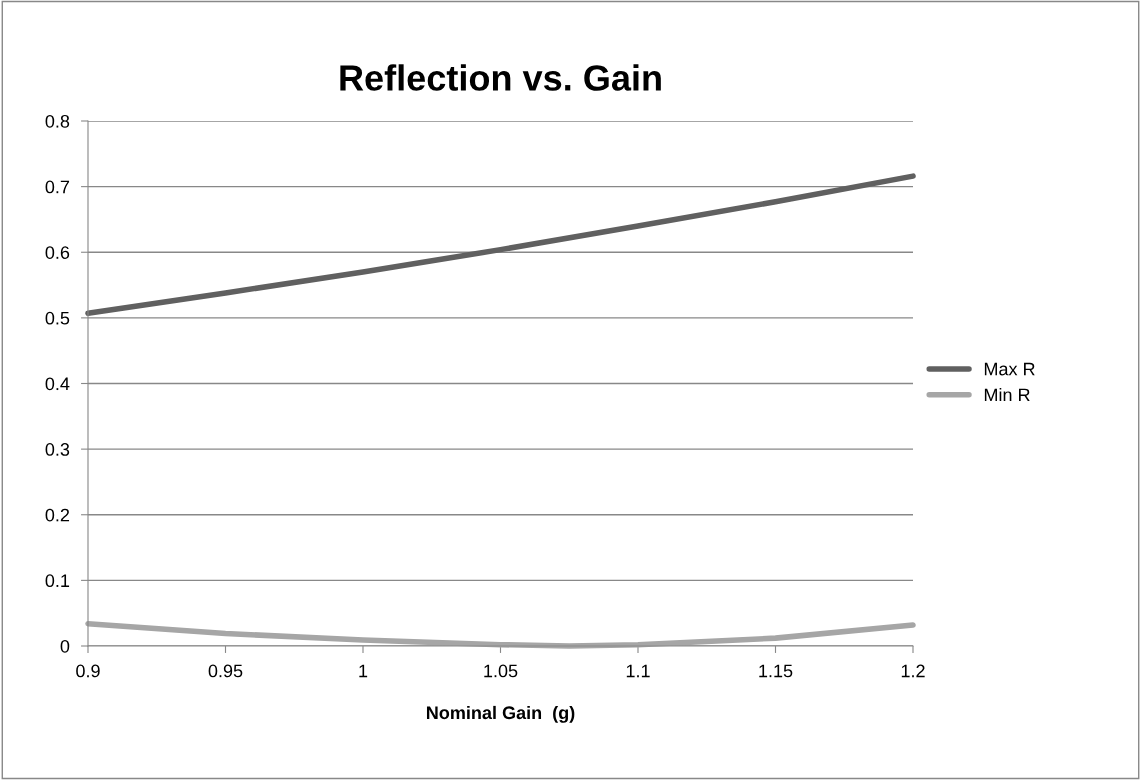 The image size is (1141, 780). What do you see at coordinates (88, 671) in the screenshot?
I see `x-tick-label: 0.9` at bounding box center [88, 671].